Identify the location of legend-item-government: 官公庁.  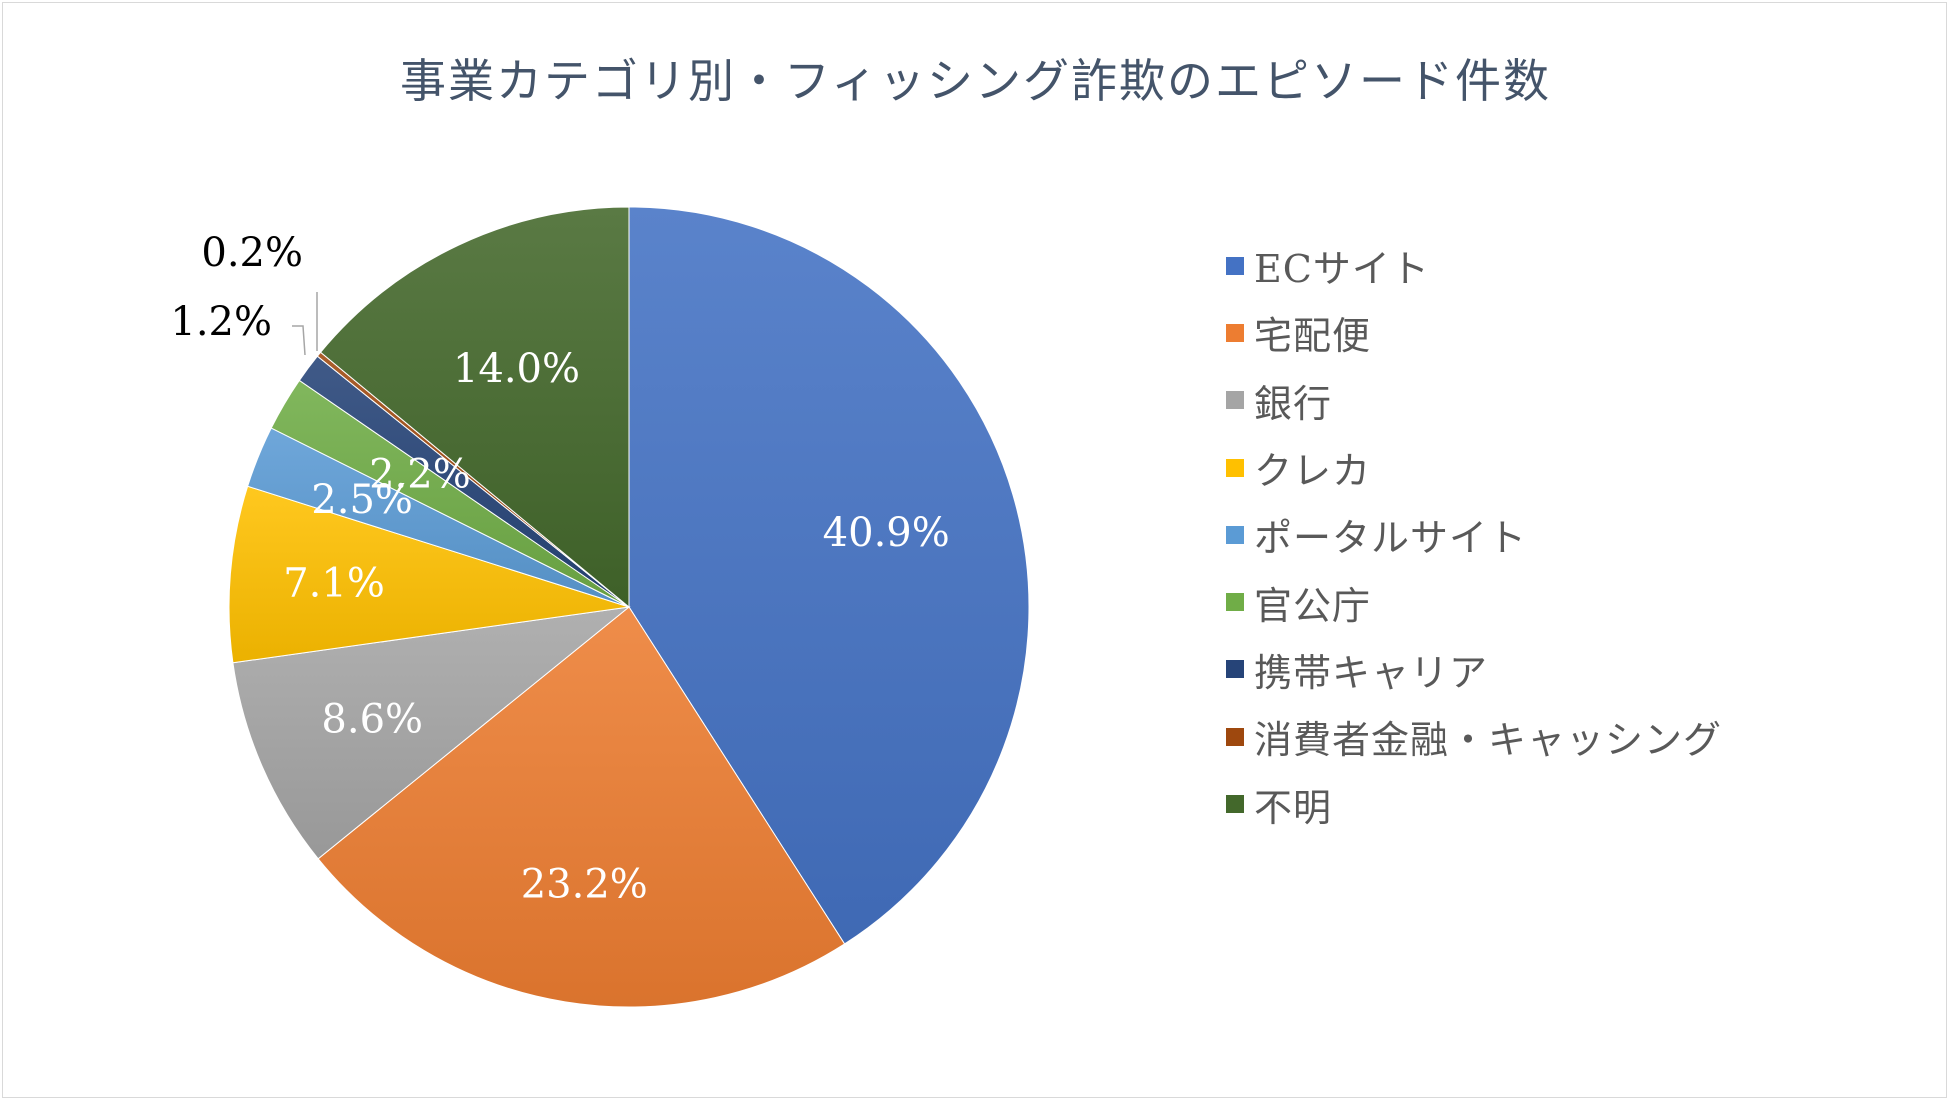
(1566, 601).